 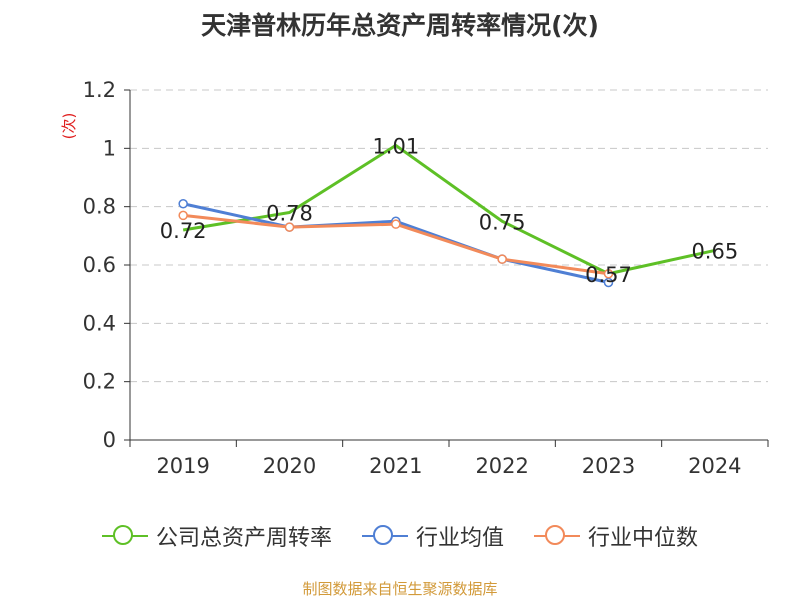 What do you see at coordinates (643, 538) in the screenshot?
I see `legend-label: 行业中位数` at bounding box center [643, 538].